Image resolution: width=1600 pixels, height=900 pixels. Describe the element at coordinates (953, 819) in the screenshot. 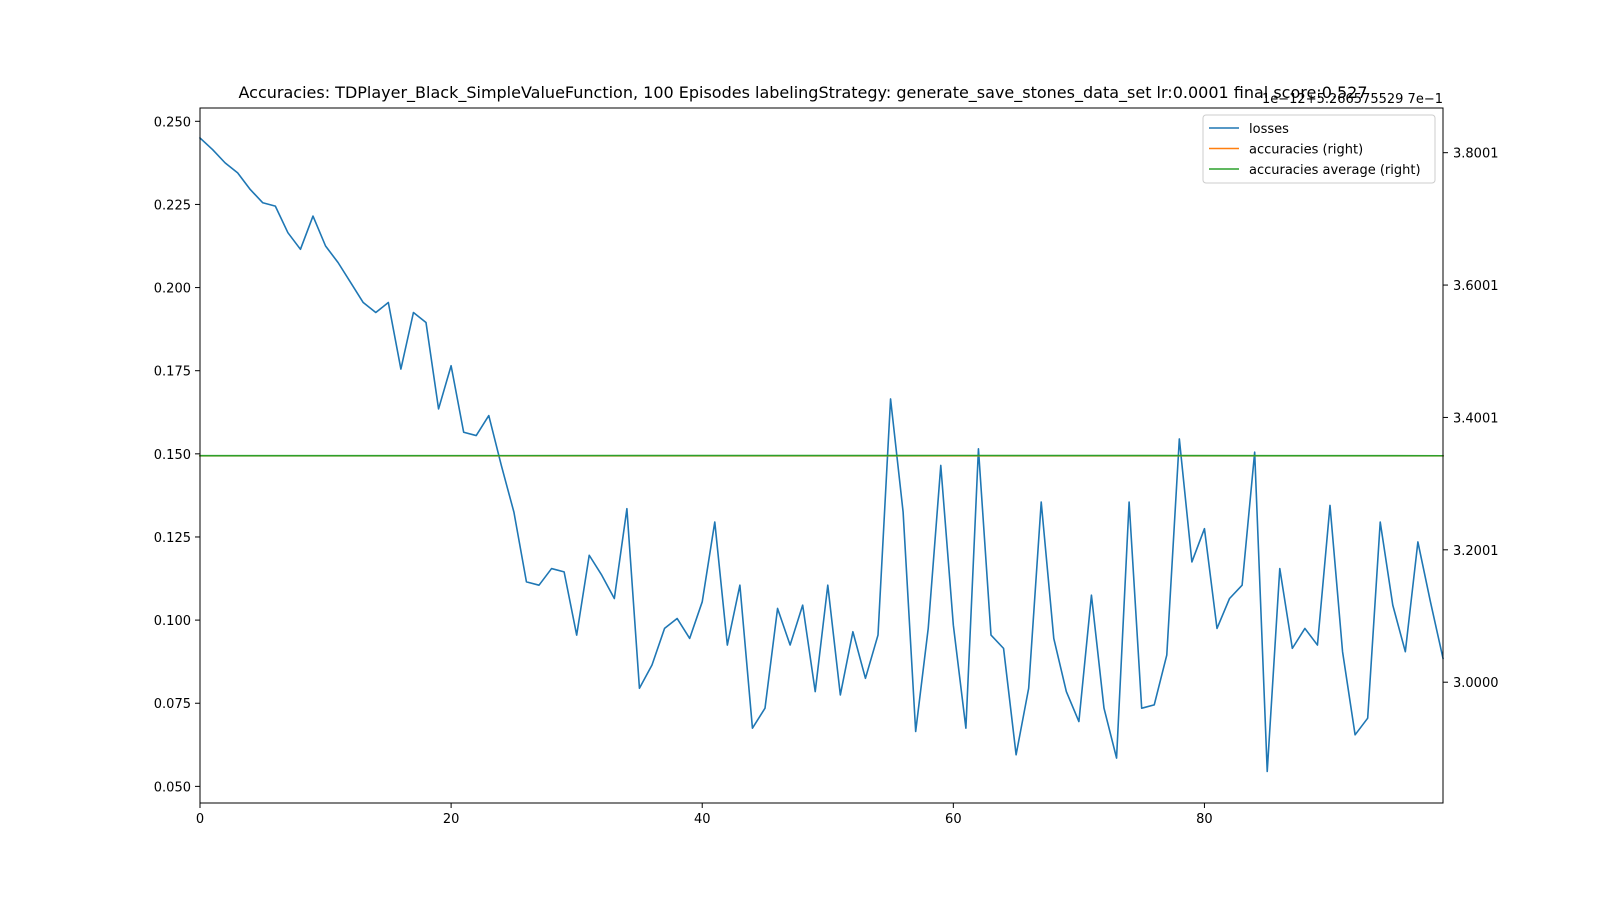

I see `x-tick-label: 60` at that location.